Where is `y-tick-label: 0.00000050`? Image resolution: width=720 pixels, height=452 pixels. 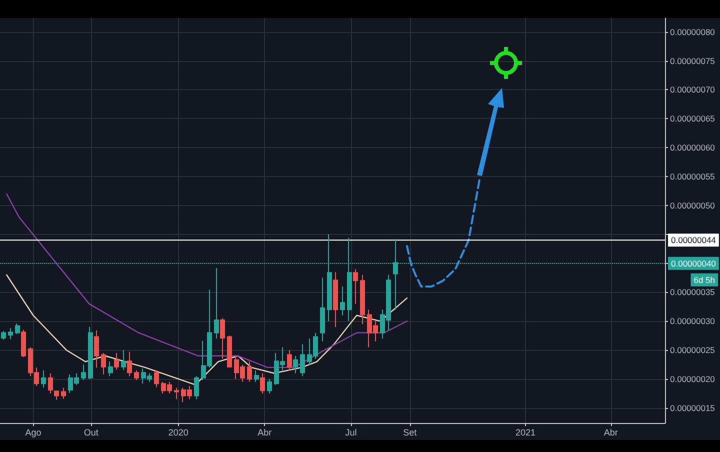
y-tick-label: 0.00000050 is located at coordinates (693, 205).